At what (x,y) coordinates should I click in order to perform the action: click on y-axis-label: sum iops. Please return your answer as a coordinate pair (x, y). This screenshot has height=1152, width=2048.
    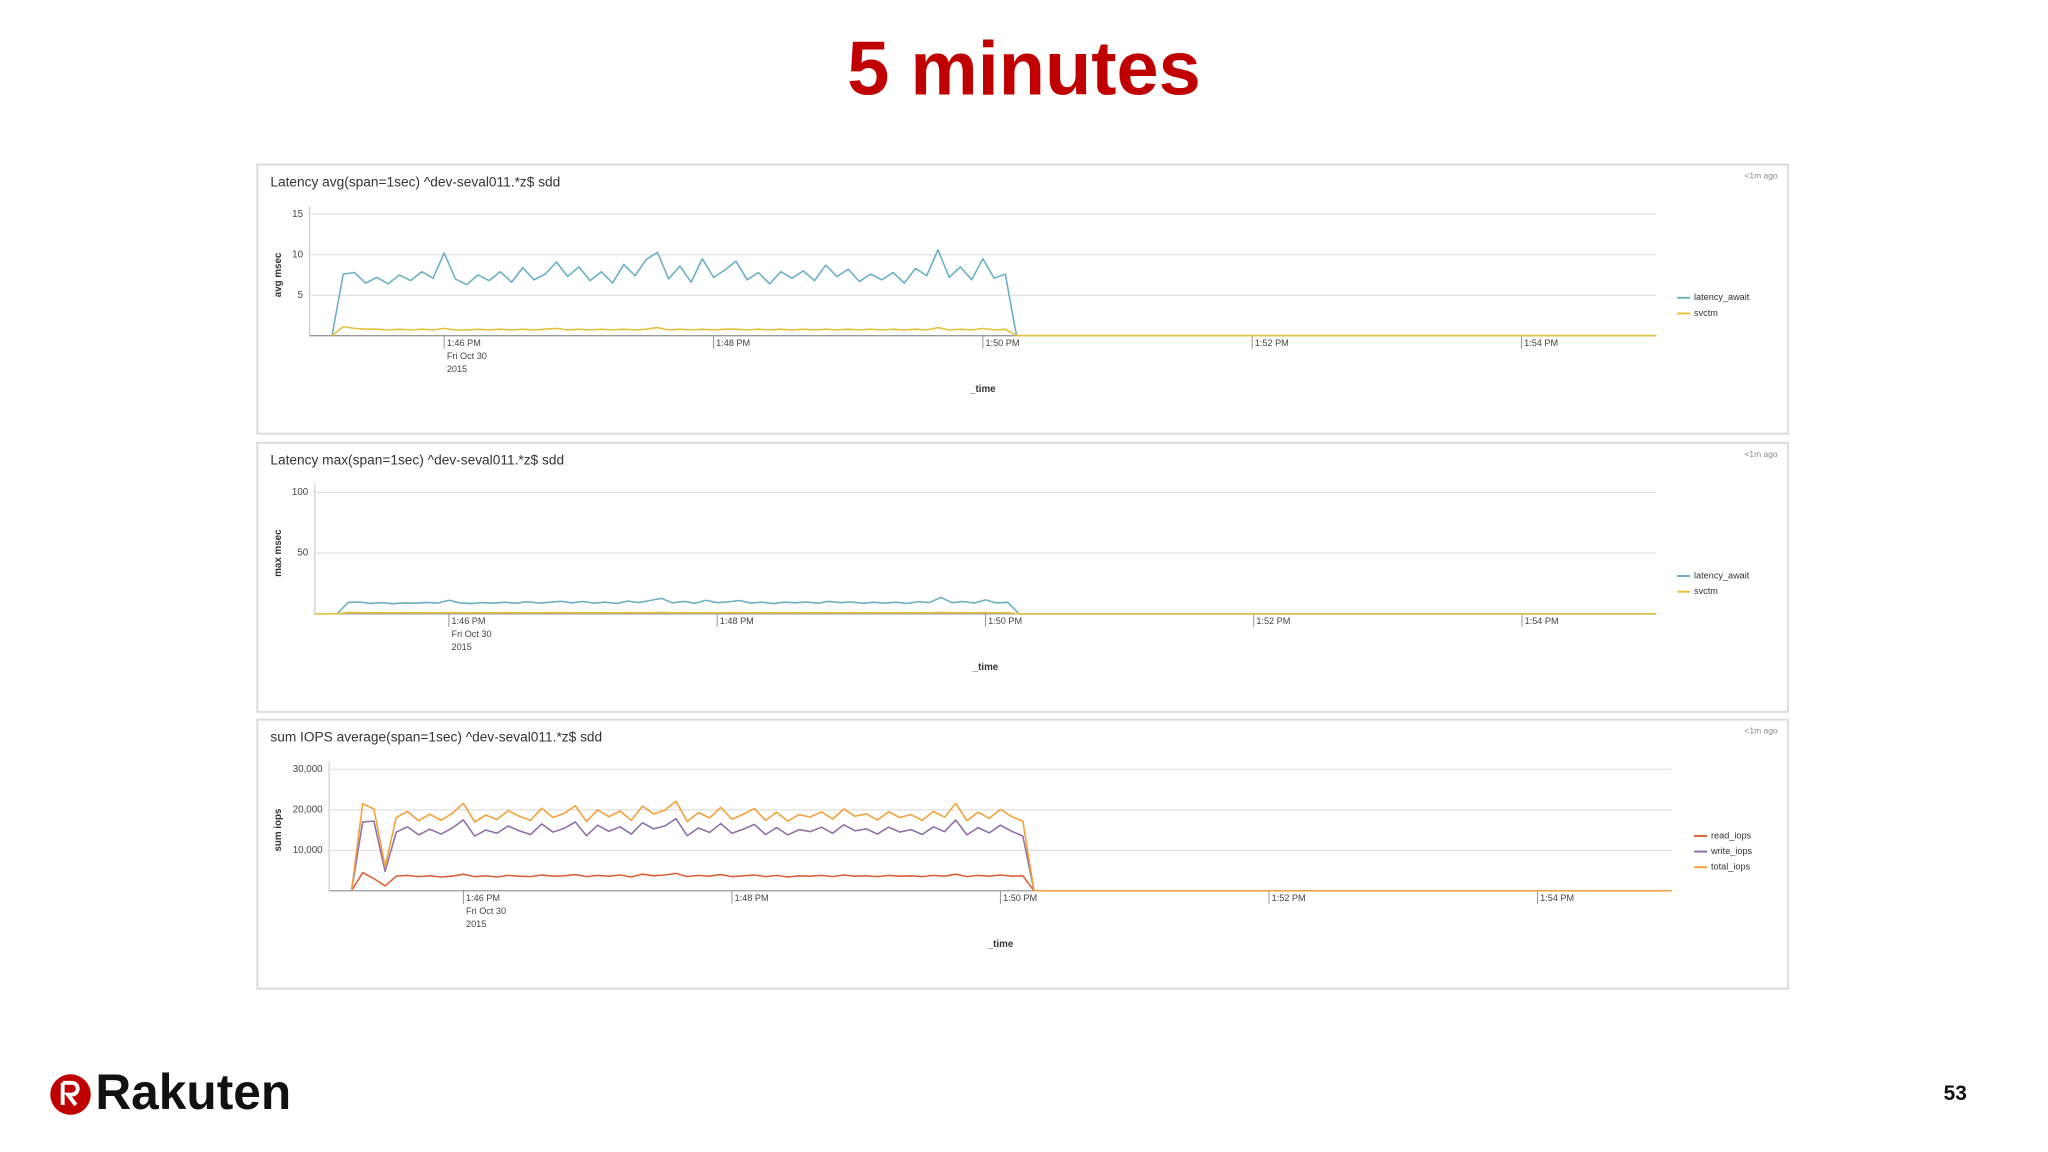
    Looking at the image, I should click on (278, 829).